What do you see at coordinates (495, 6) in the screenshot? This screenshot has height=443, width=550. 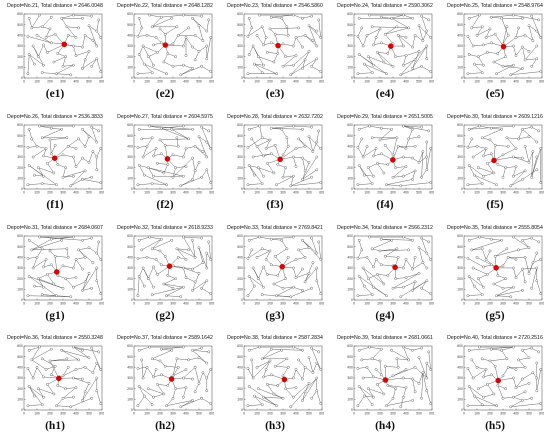 I see `panel-title: Depot=No.25, Total distance = 2548.9764` at bounding box center [495, 6].